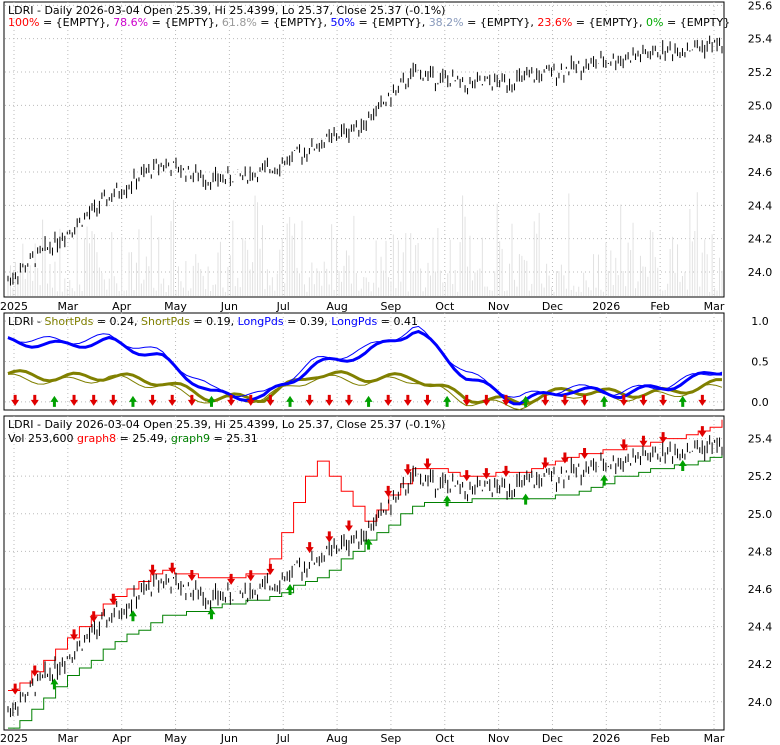  I want to click on x-tick-label: Sep, so click(391, 306).